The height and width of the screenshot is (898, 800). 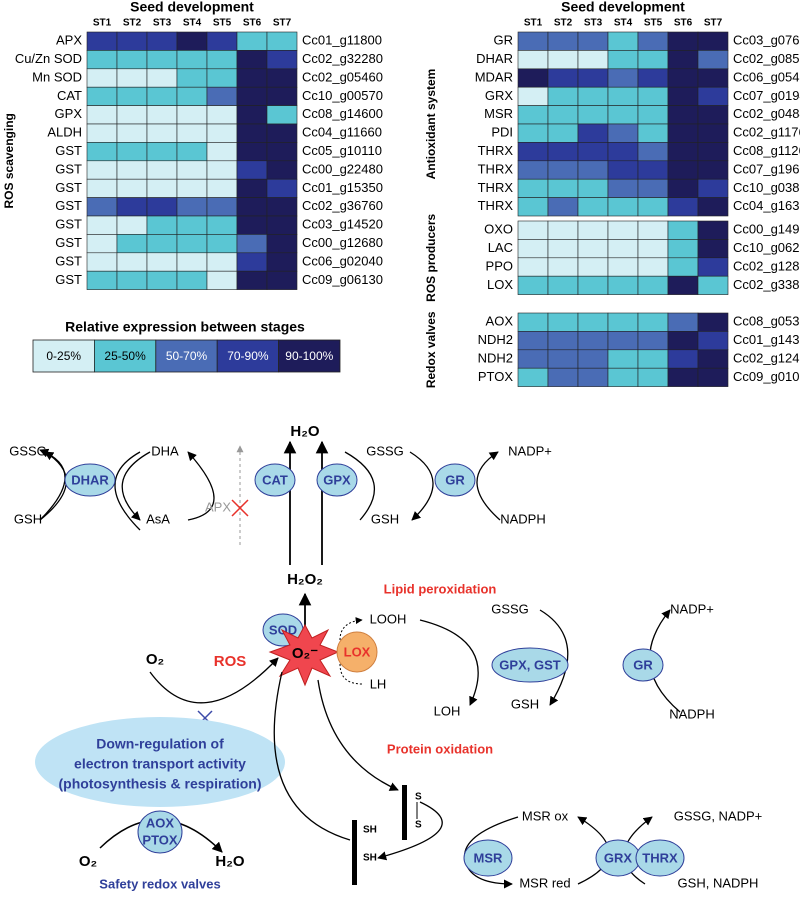 What do you see at coordinates (342, 279) in the screenshot?
I see `gene-id: Cc09_g06130` at bounding box center [342, 279].